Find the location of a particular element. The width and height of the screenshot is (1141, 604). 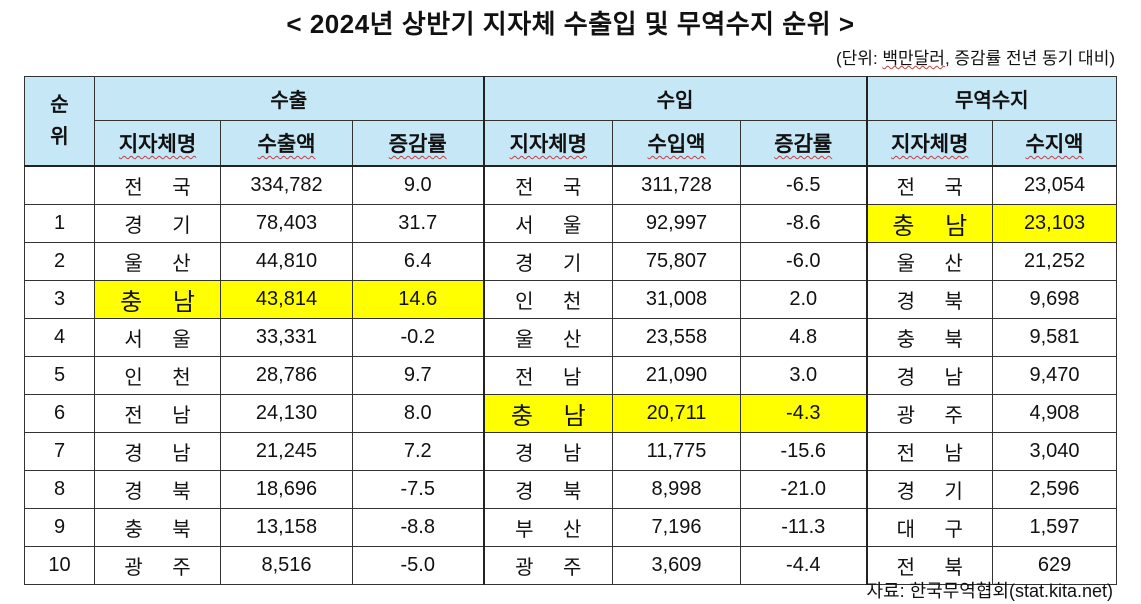

rank-cell is located at coordinates (59, 185).